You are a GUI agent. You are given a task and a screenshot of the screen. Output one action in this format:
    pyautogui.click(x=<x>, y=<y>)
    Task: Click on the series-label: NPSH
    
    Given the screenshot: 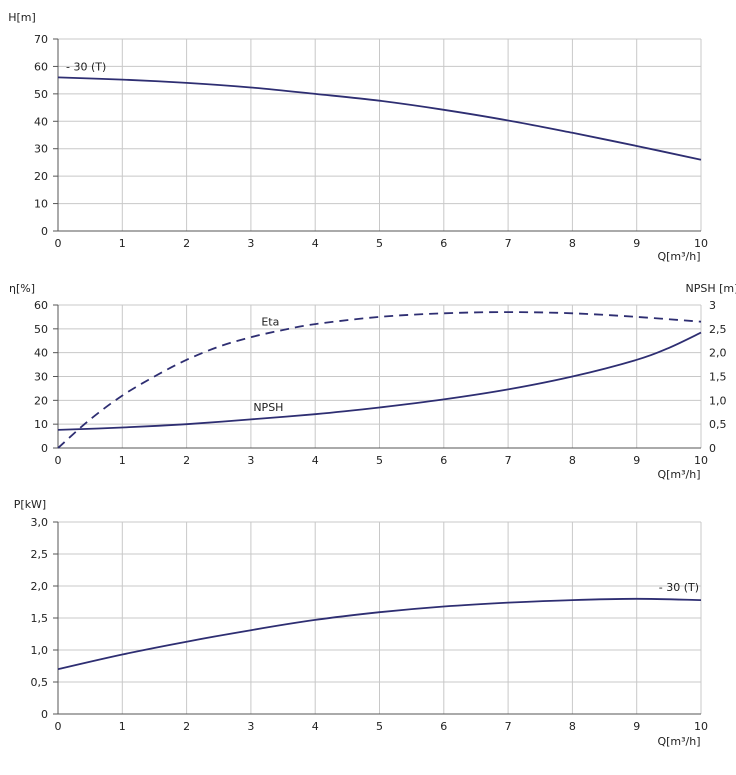 What is the action you would take?
    pyautogui.click(x=268, y=407)
    